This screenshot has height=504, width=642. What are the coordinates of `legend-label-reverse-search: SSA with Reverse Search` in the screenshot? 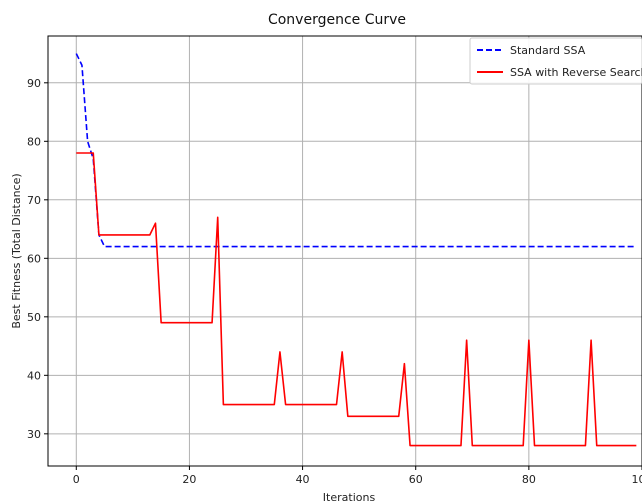 It's located at (576, 72).